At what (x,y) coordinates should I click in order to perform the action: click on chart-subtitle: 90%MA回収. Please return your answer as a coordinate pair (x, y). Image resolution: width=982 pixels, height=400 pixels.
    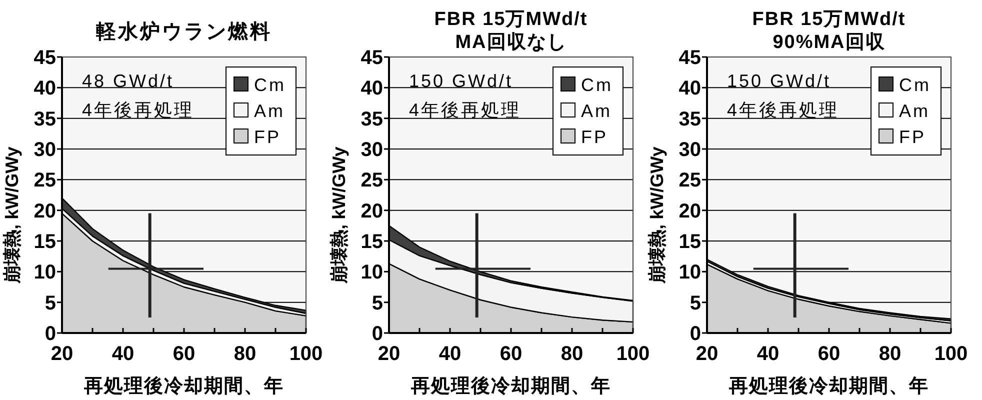
    Looking at the image, I should click on (829, 42).